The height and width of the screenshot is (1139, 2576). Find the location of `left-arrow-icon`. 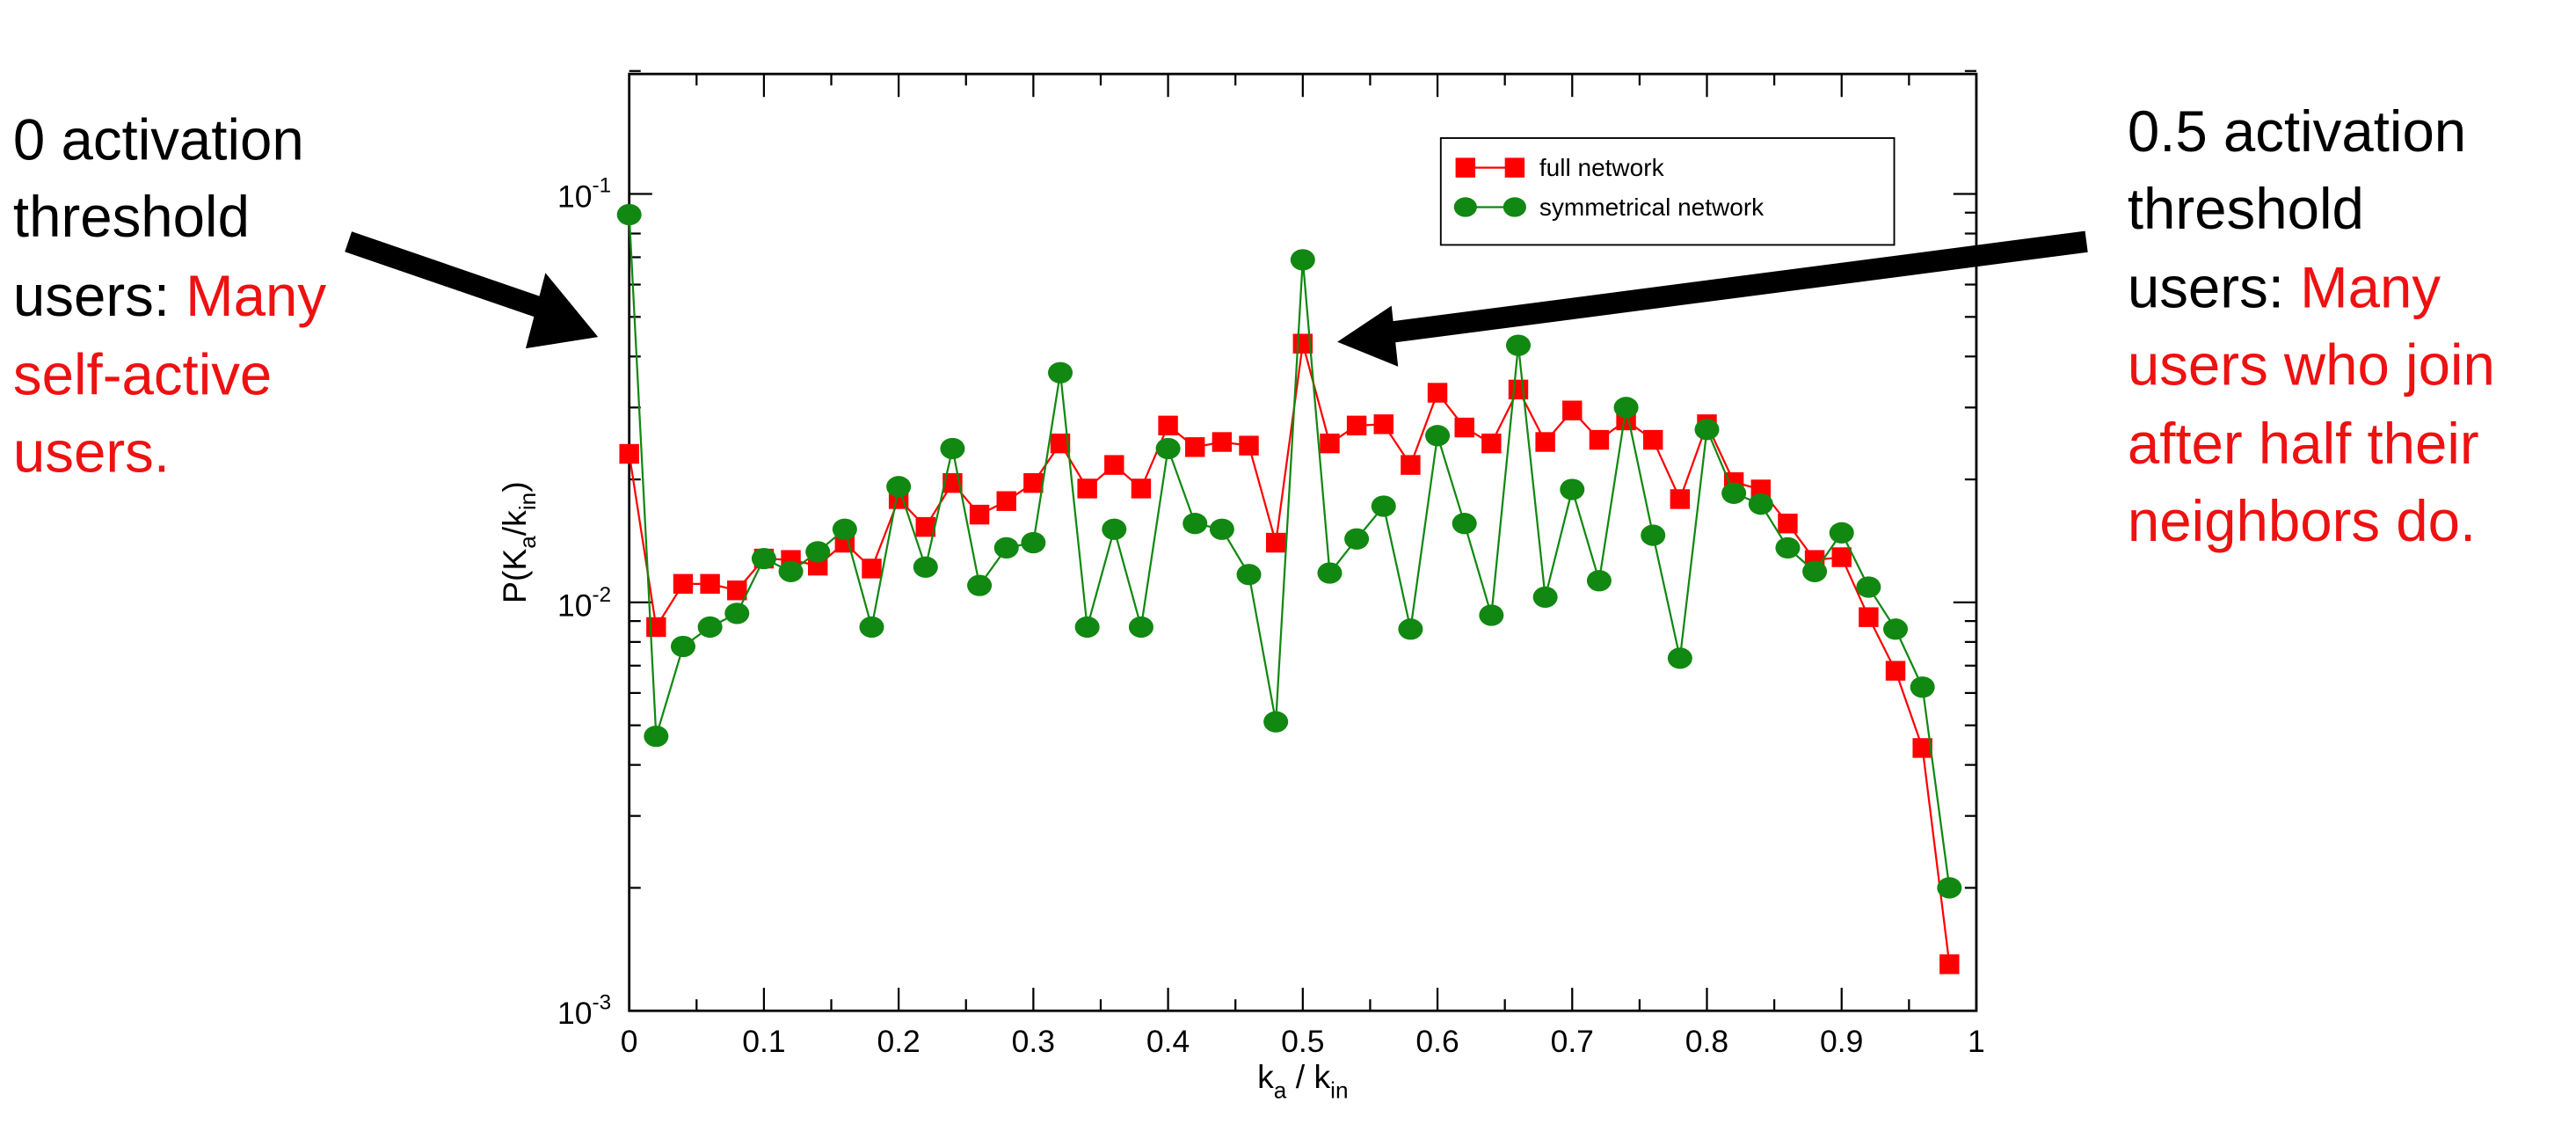

left-arrow-icon is located at coordinates (472, 290).